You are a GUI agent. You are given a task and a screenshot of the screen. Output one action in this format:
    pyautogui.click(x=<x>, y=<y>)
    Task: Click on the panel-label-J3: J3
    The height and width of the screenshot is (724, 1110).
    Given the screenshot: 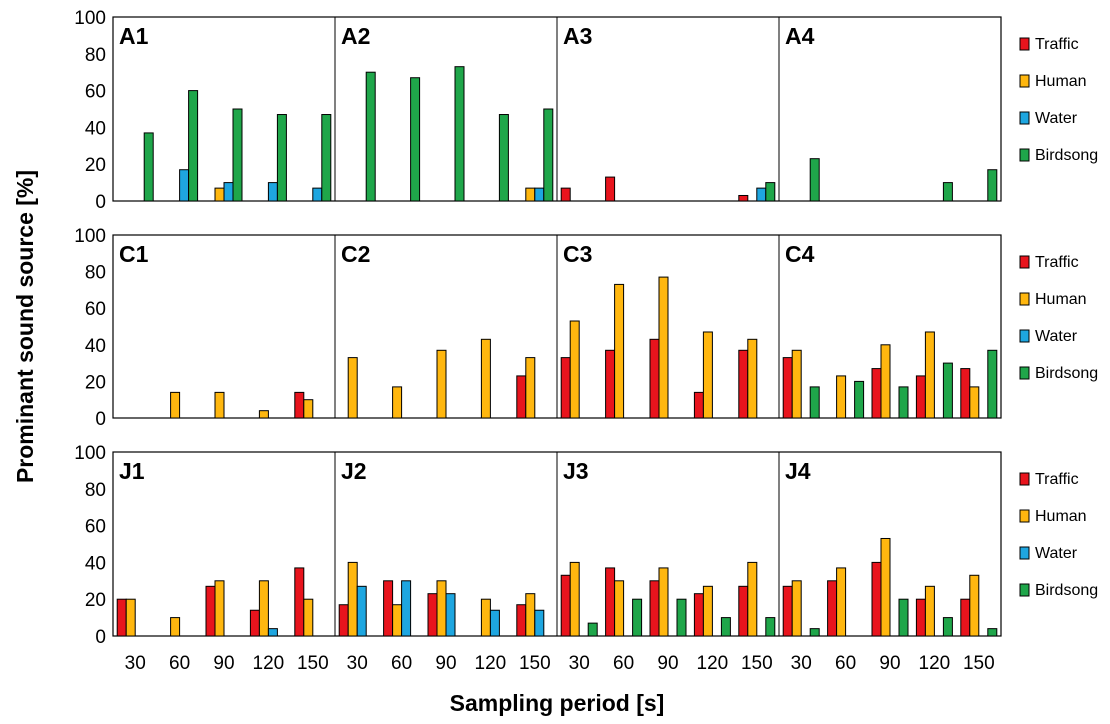 What is the action you would take?
    pyautogui.click(x=576, y=471)
    